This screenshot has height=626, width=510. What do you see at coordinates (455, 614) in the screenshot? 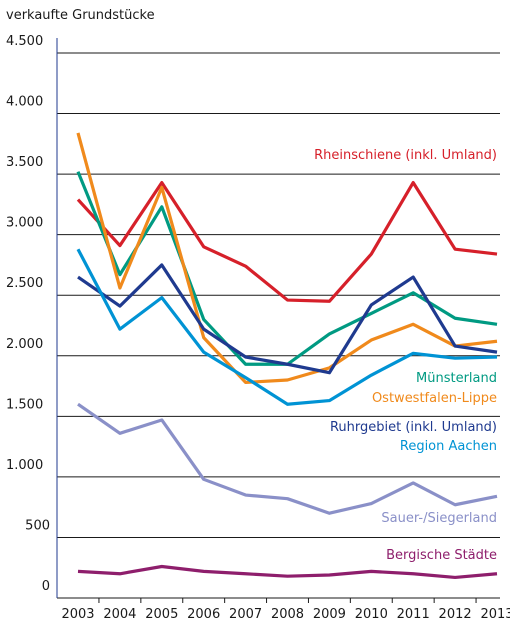
I see `x-tick-label: 2012` at bounding box center [455, 614].